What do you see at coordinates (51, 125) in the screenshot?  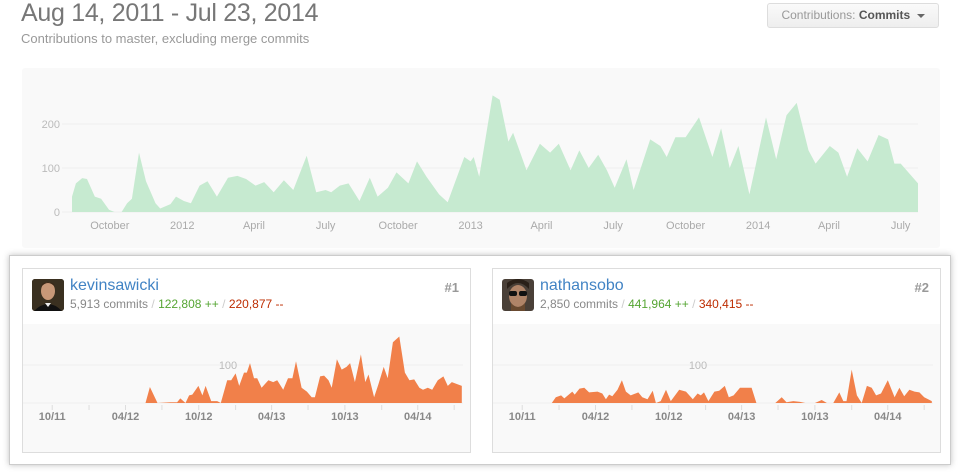 I see `y-tick-label: 200` at bounding box center [51, 125].